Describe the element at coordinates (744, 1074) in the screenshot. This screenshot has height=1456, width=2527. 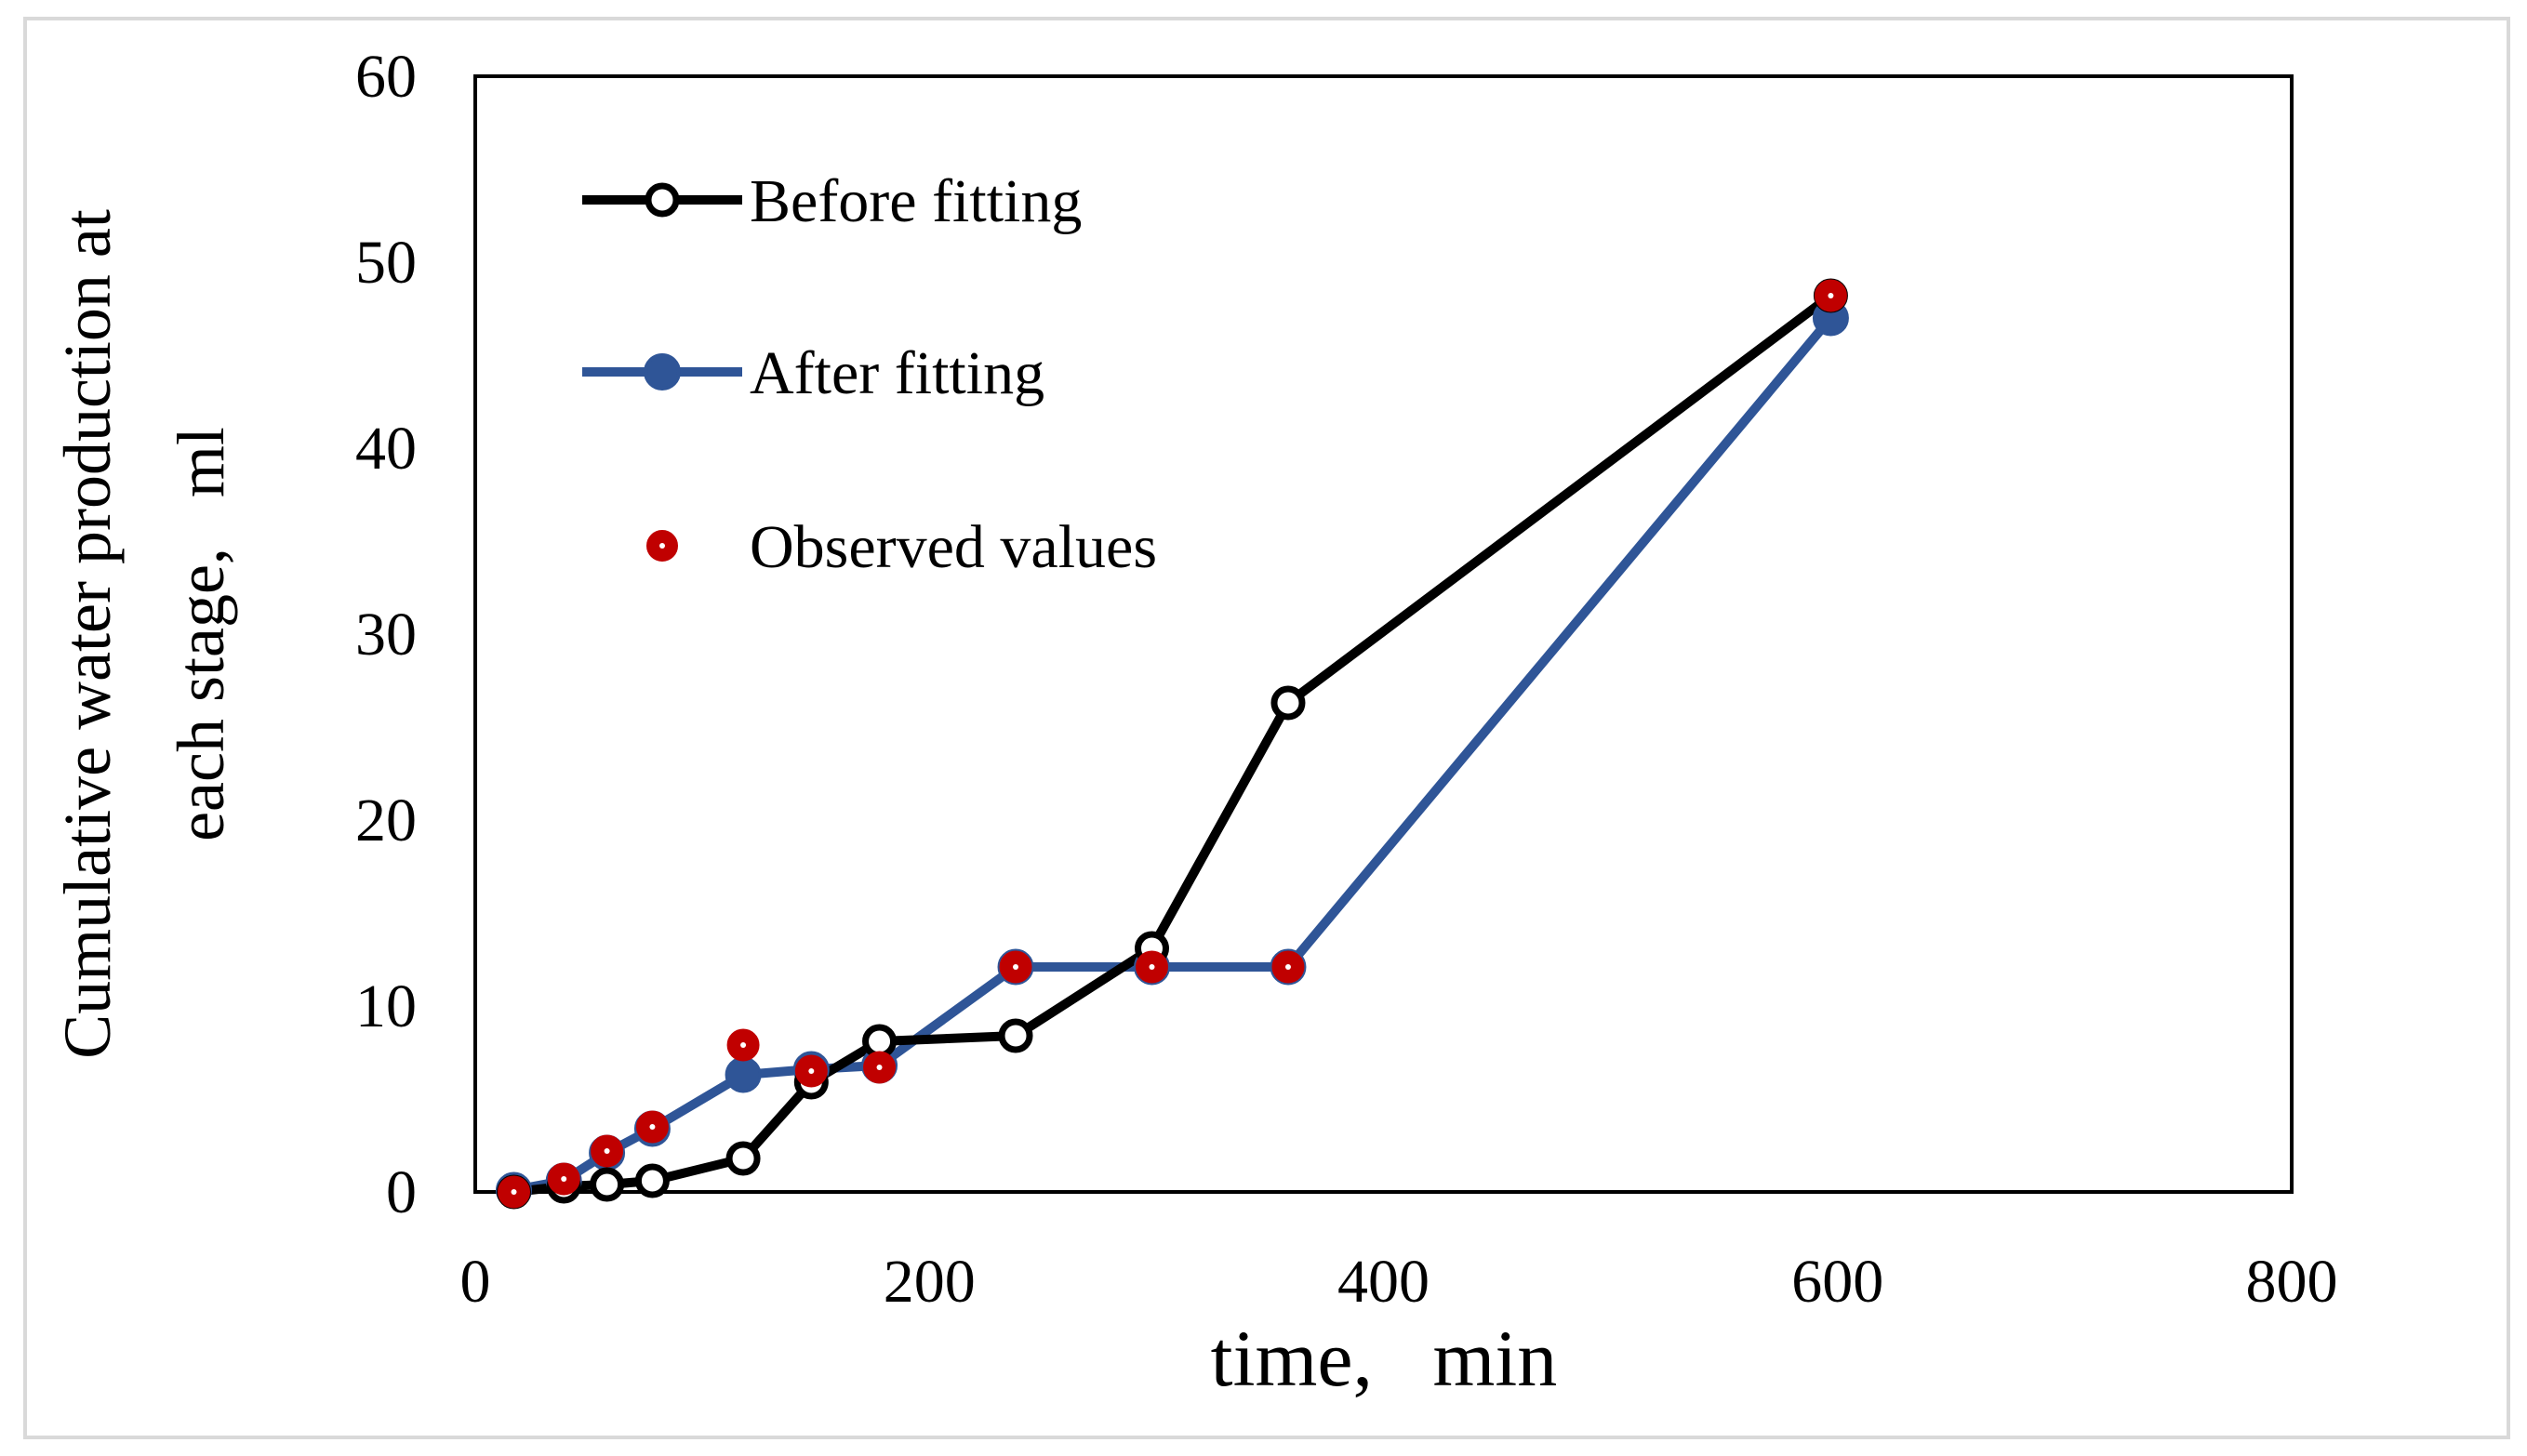
I see `point-after-fitting` at that location.